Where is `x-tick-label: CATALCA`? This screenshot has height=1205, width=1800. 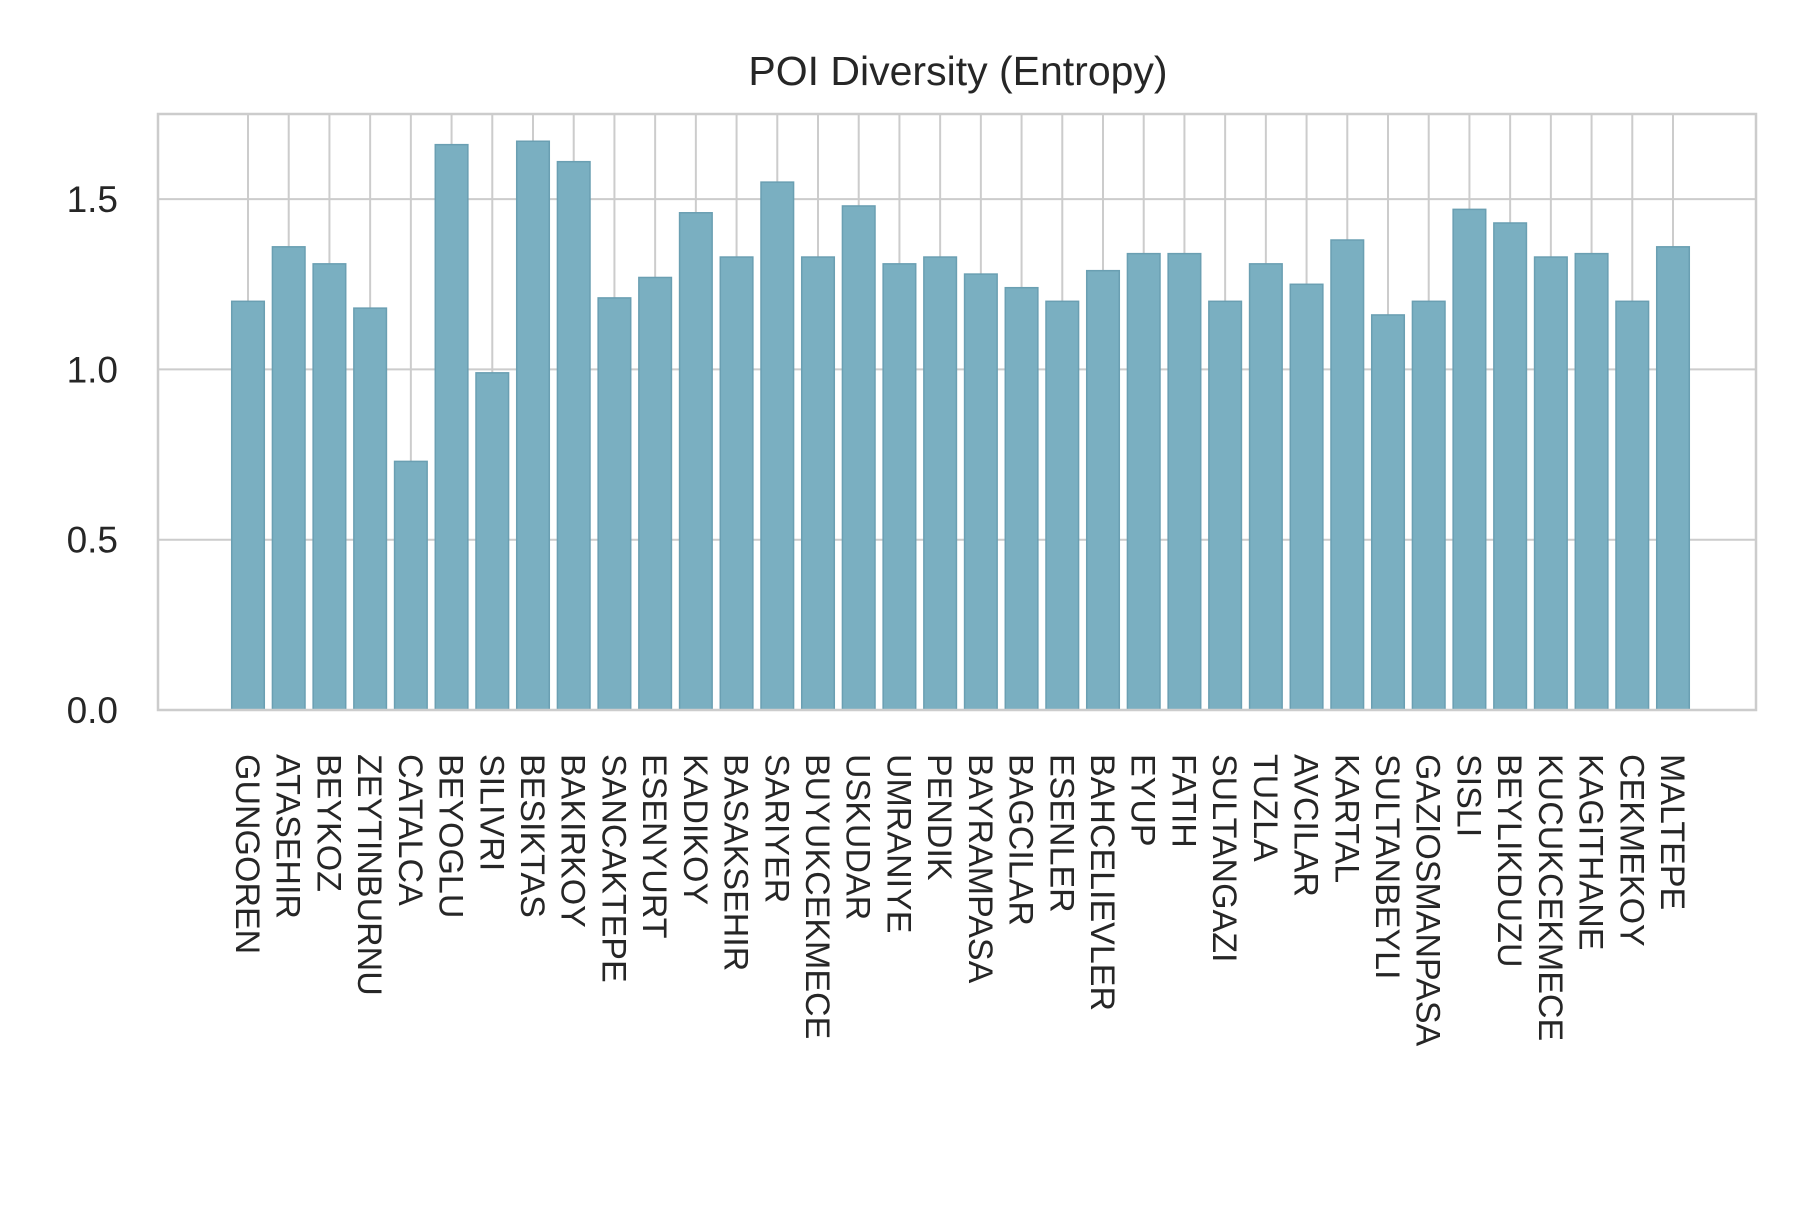 x-tick-label: CATALCA is located at coordinates (410, 830).